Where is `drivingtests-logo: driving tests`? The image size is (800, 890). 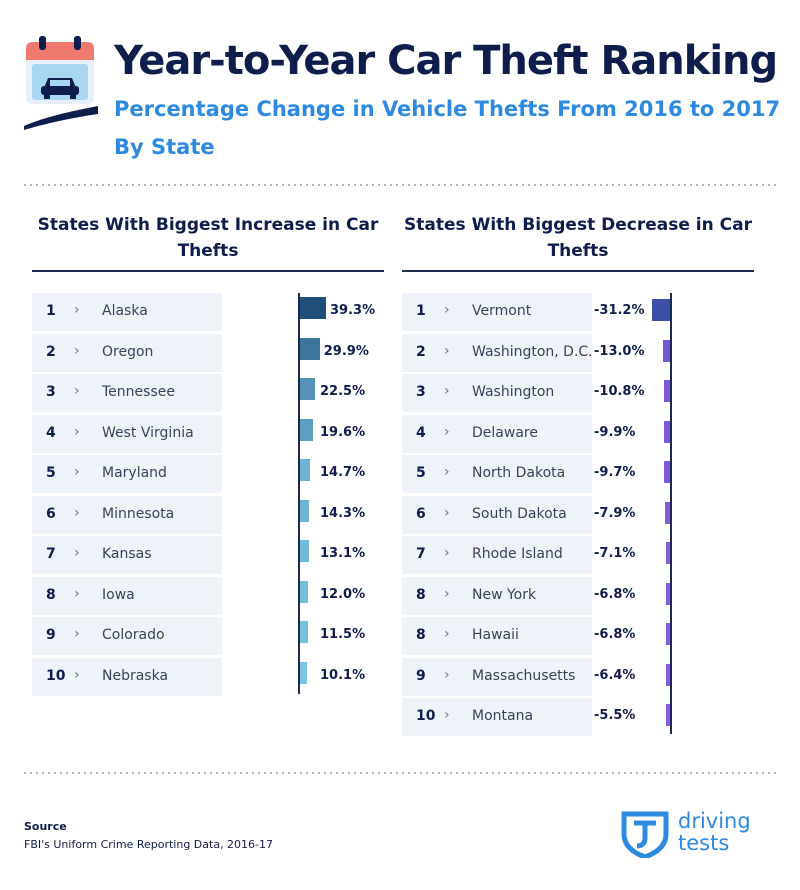 drivingtests-logo: driving tests is located at coordinates (695, 833).